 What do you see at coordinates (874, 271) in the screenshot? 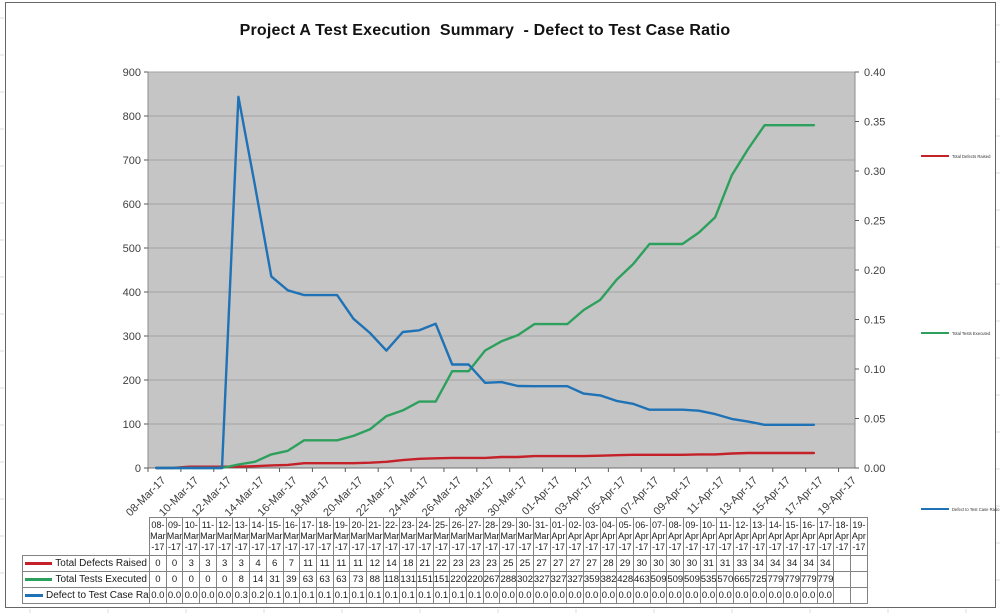
I see `right-axis-label: 0.20` at bounding box center [874, 271].